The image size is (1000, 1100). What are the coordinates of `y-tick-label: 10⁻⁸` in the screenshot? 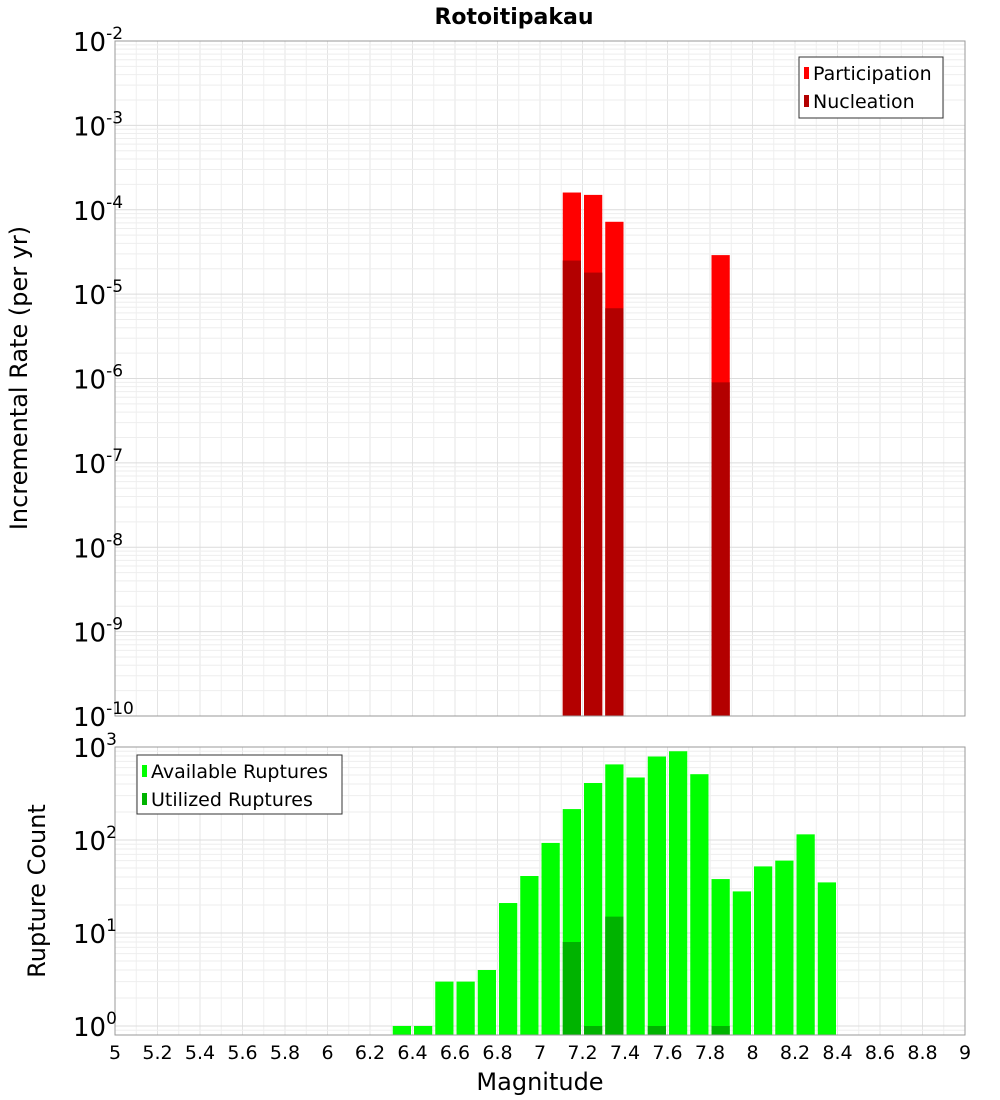 It's located at (98, 547).